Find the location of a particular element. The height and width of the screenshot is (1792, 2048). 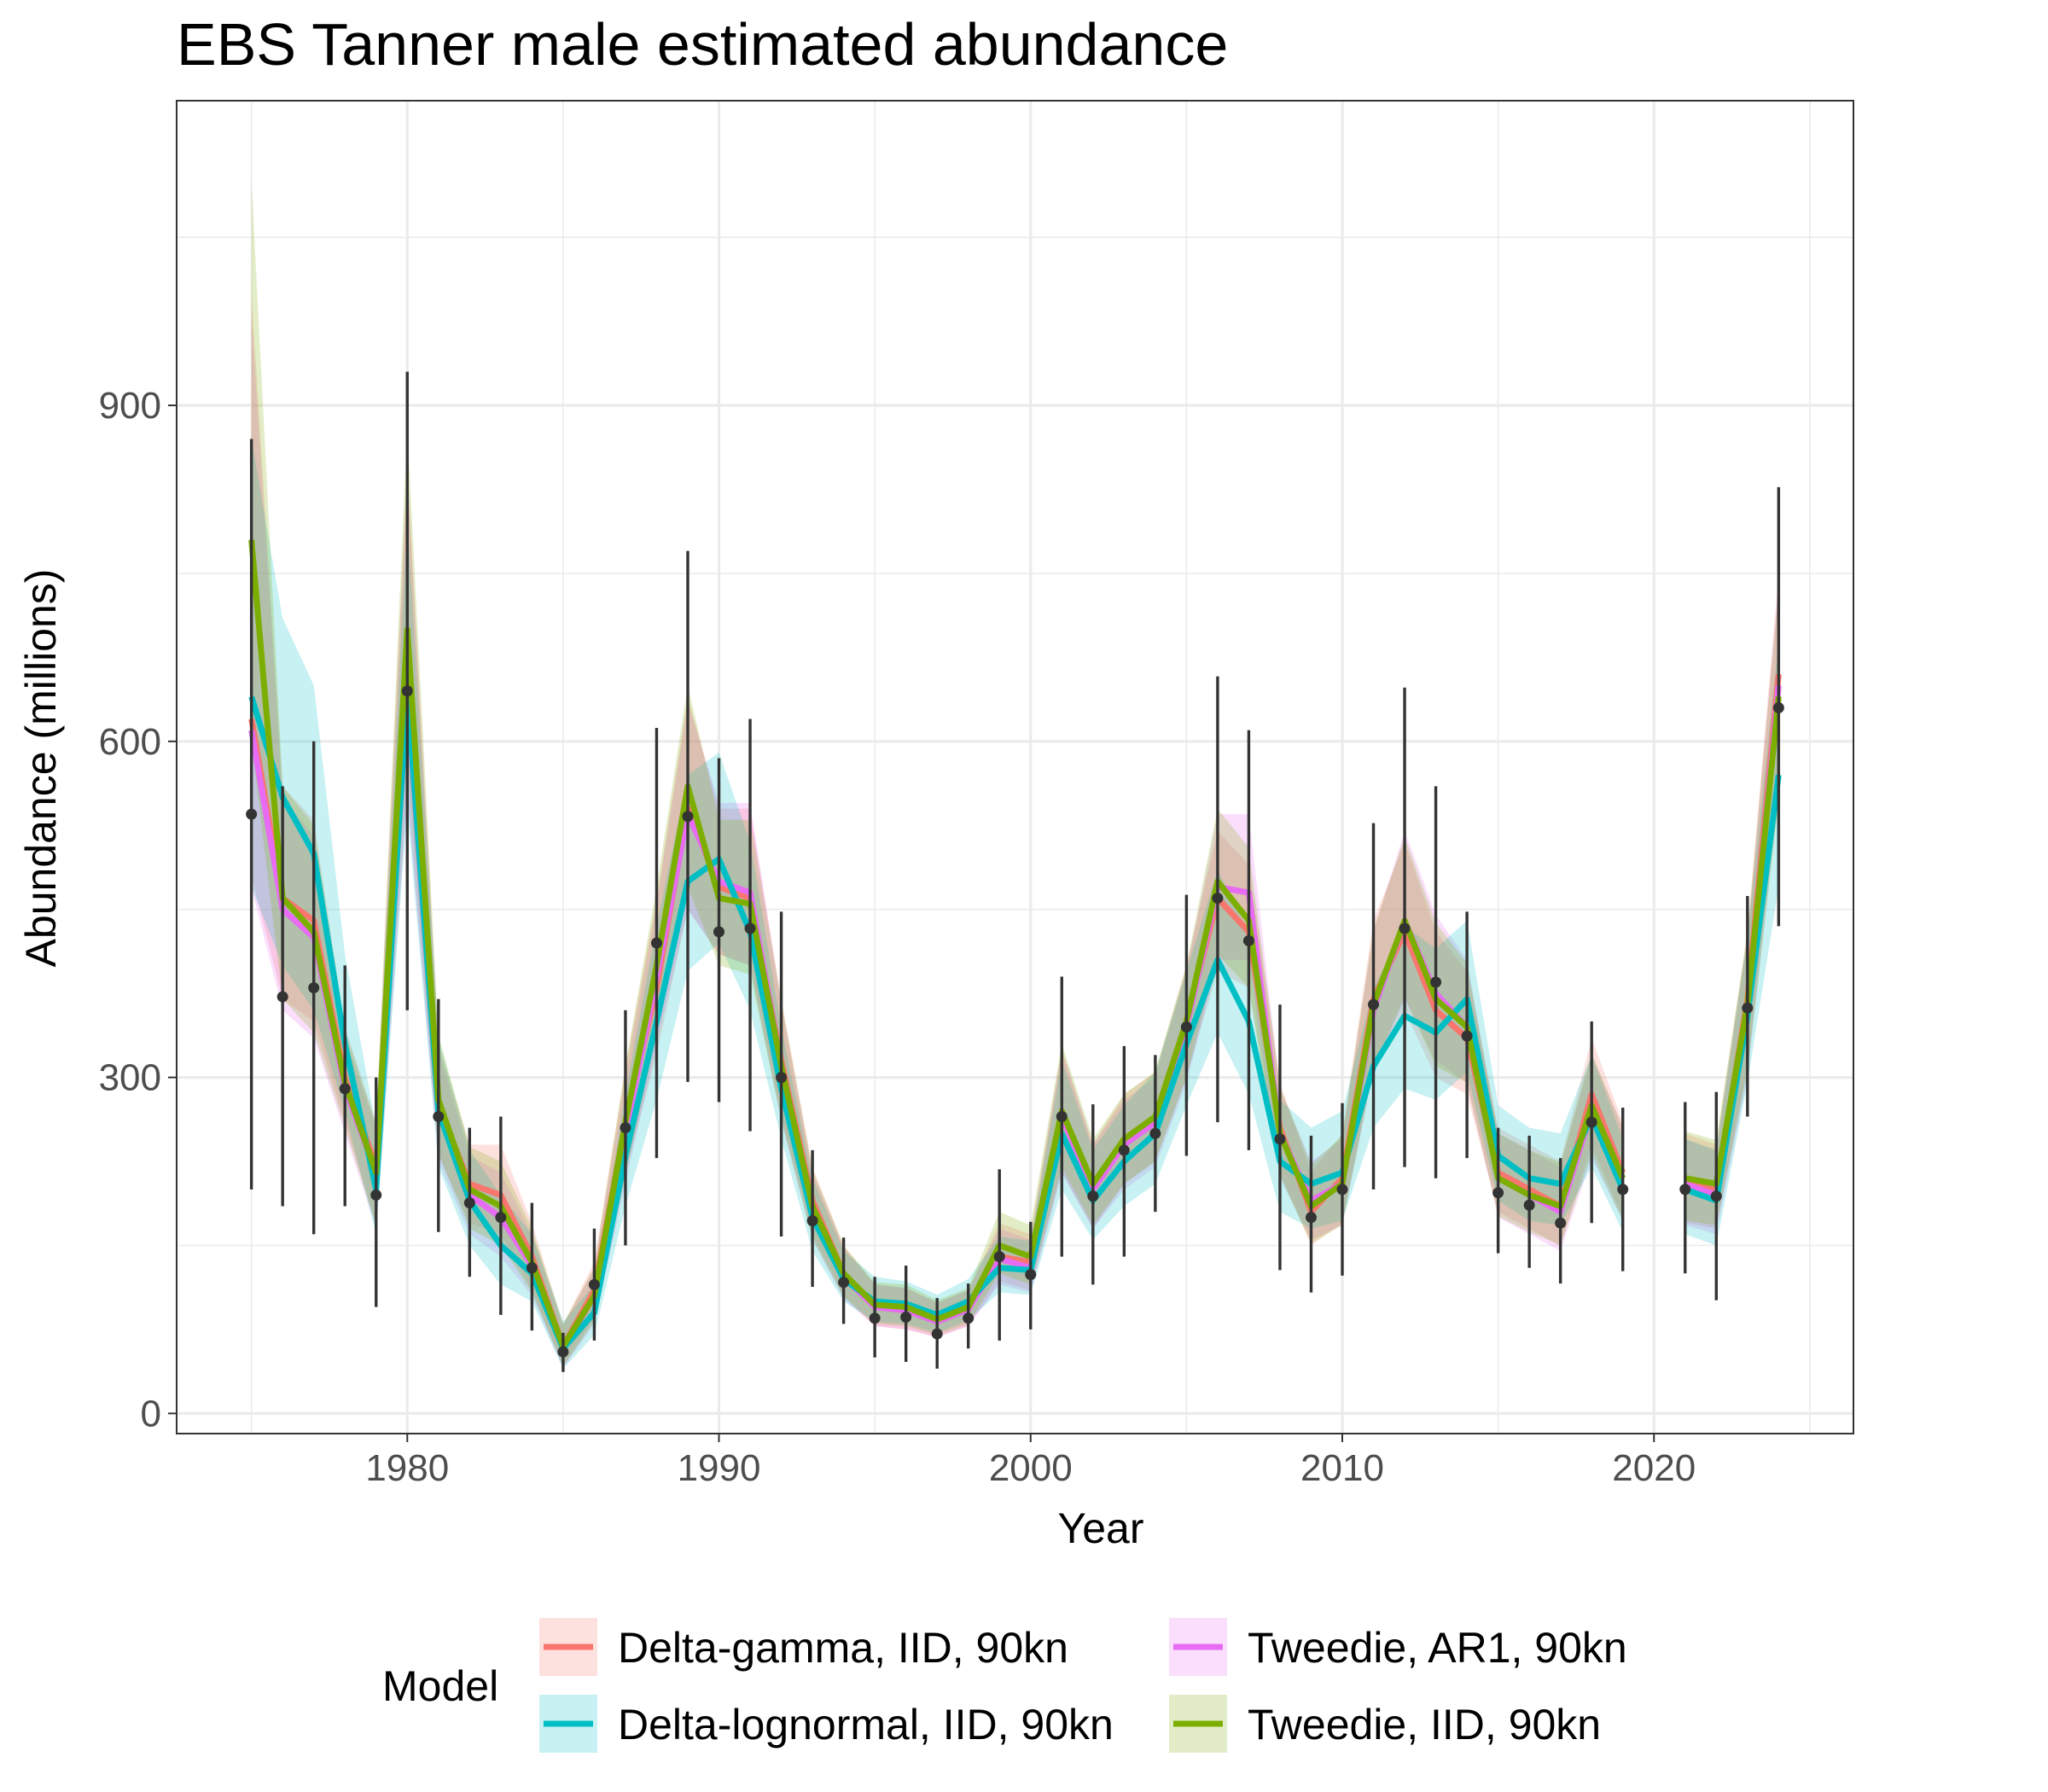

legend-label: Tweedie, AR1, 90kn is located at coordinates (1437, 1648).